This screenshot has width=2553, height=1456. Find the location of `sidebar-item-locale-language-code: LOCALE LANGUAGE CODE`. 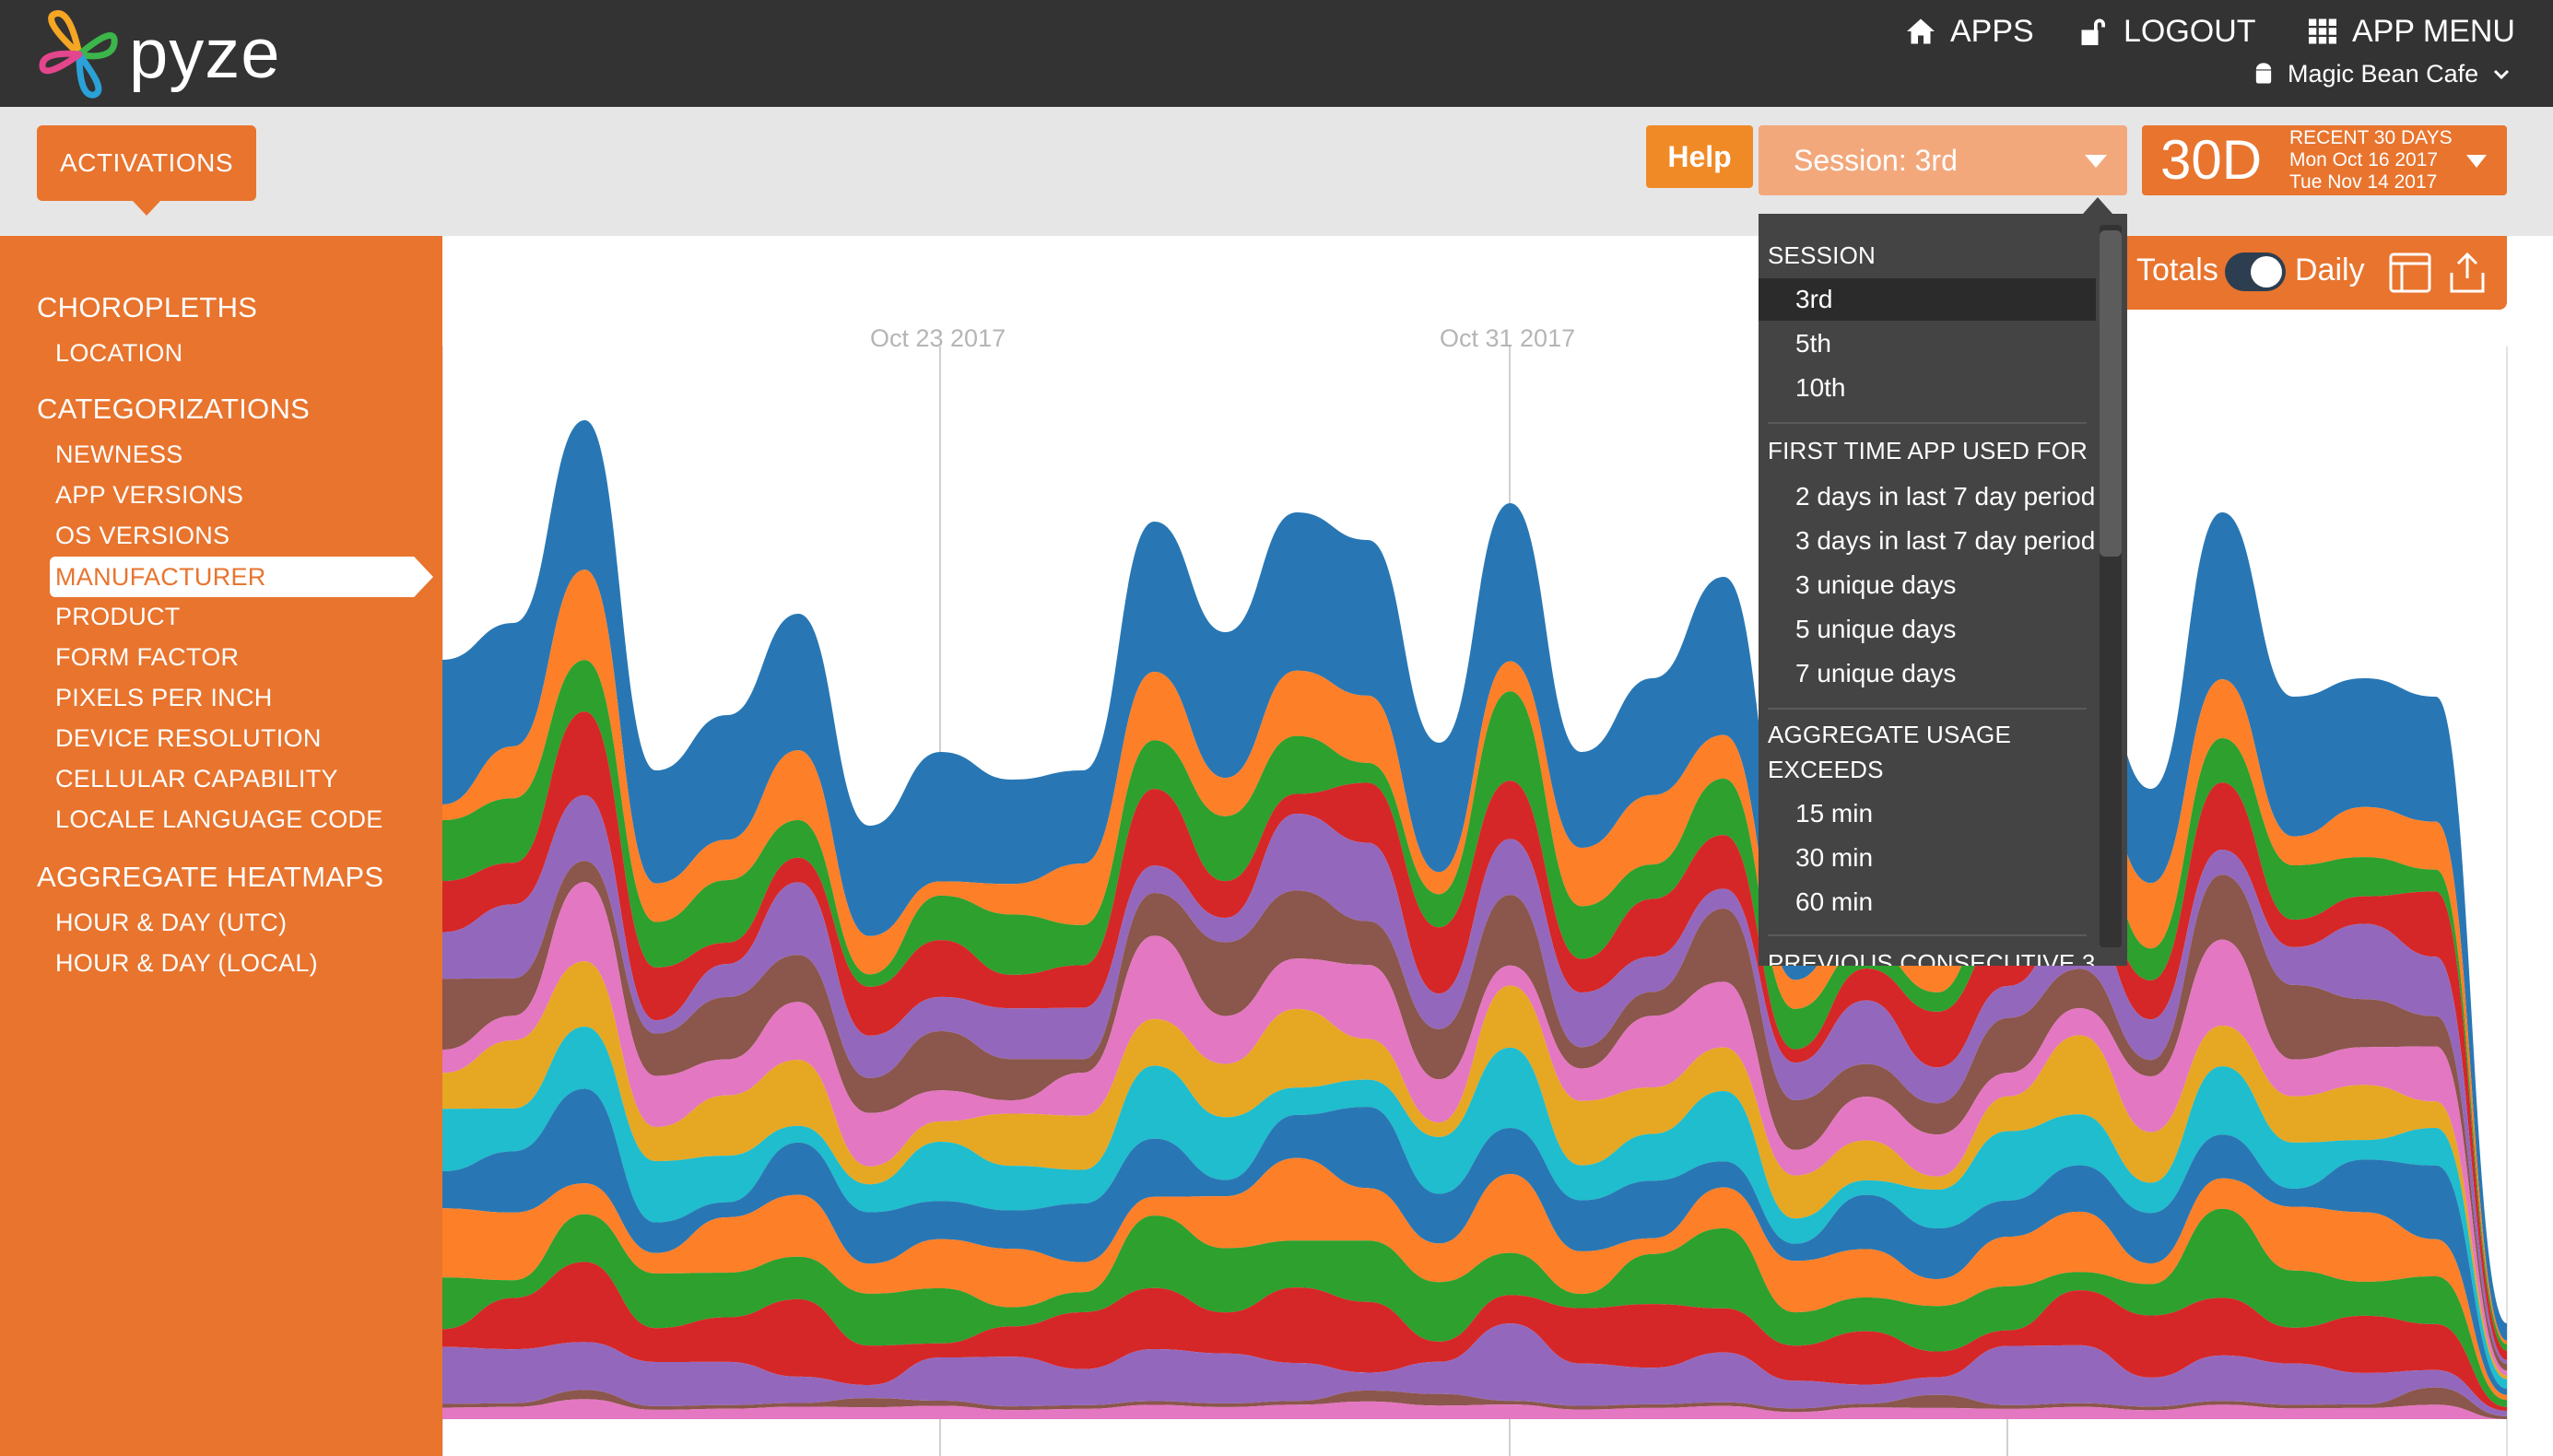

sidebar-item-locale-language-code: LOCALE LANGUAGE CODE is located at coordinates (219, 819).